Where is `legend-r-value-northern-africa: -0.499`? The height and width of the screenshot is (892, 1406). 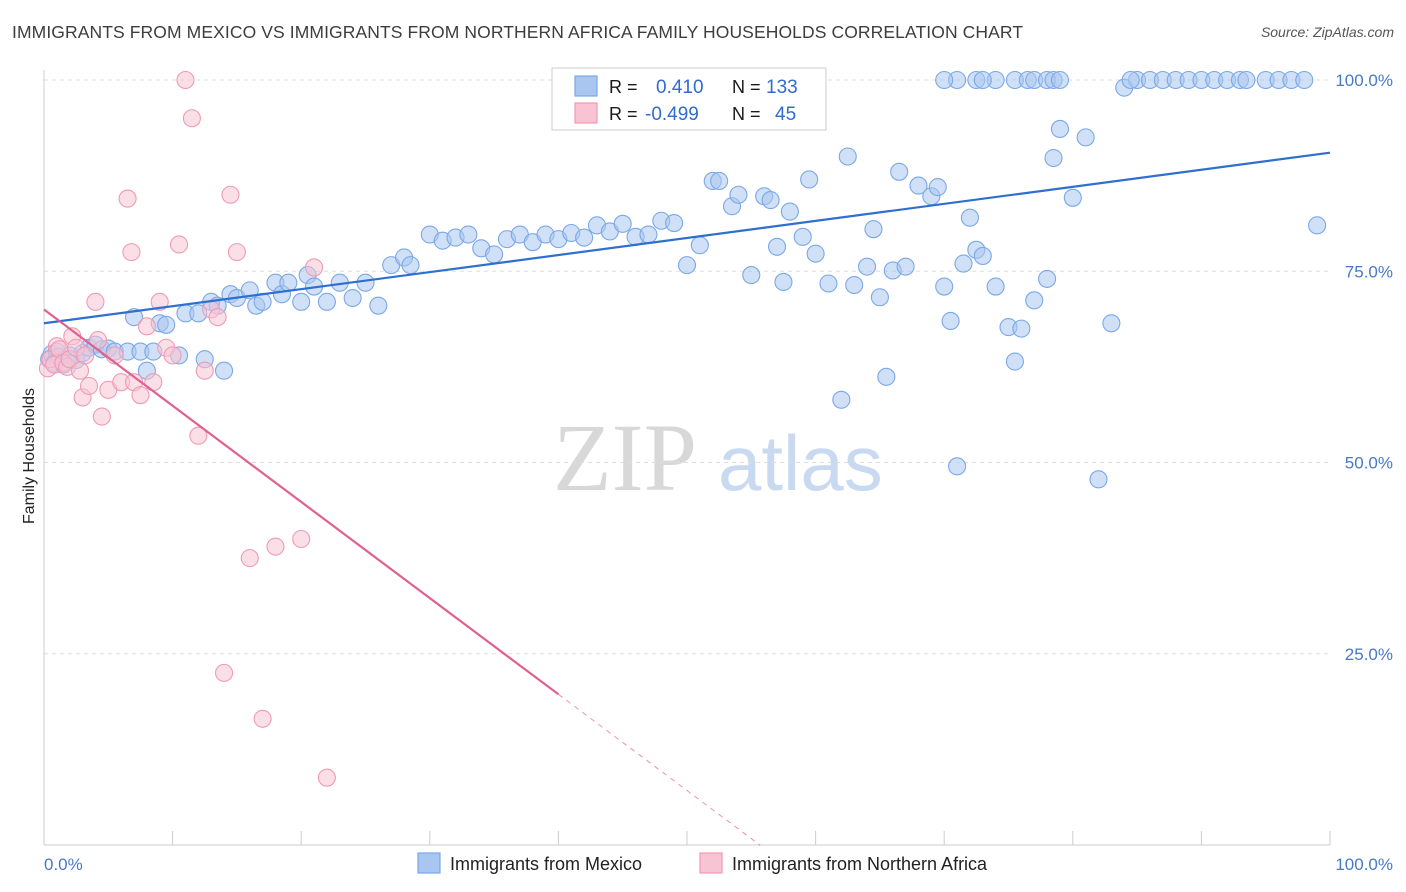 legend-r-value-northern-africa: -0.499 is located at coordinates (672, 114).